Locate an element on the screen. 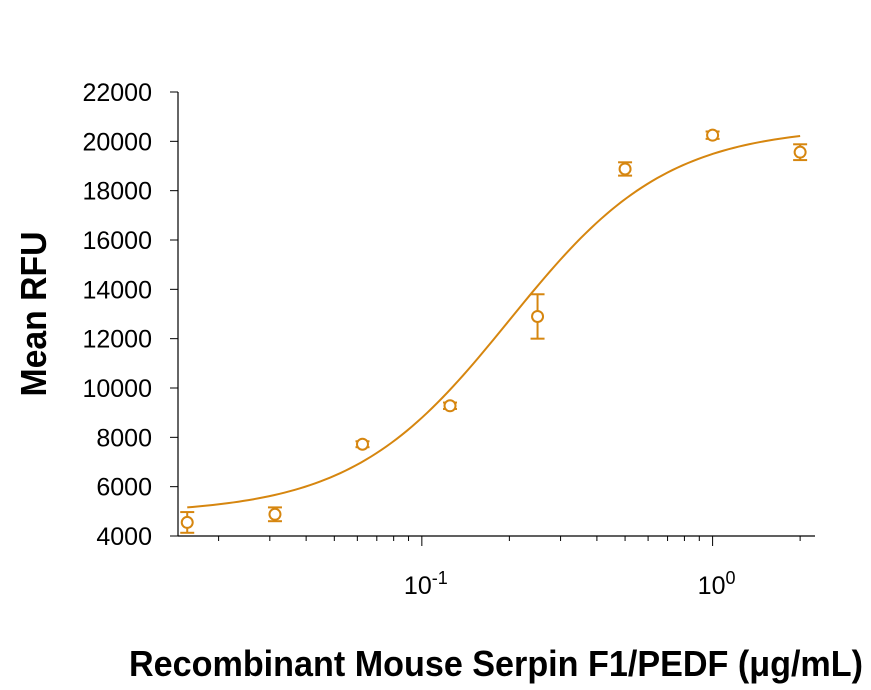 Image resolution: width=871 pixels, height=690 pixels. y-tick-label: 18000 is located at coordinates (117, 192).